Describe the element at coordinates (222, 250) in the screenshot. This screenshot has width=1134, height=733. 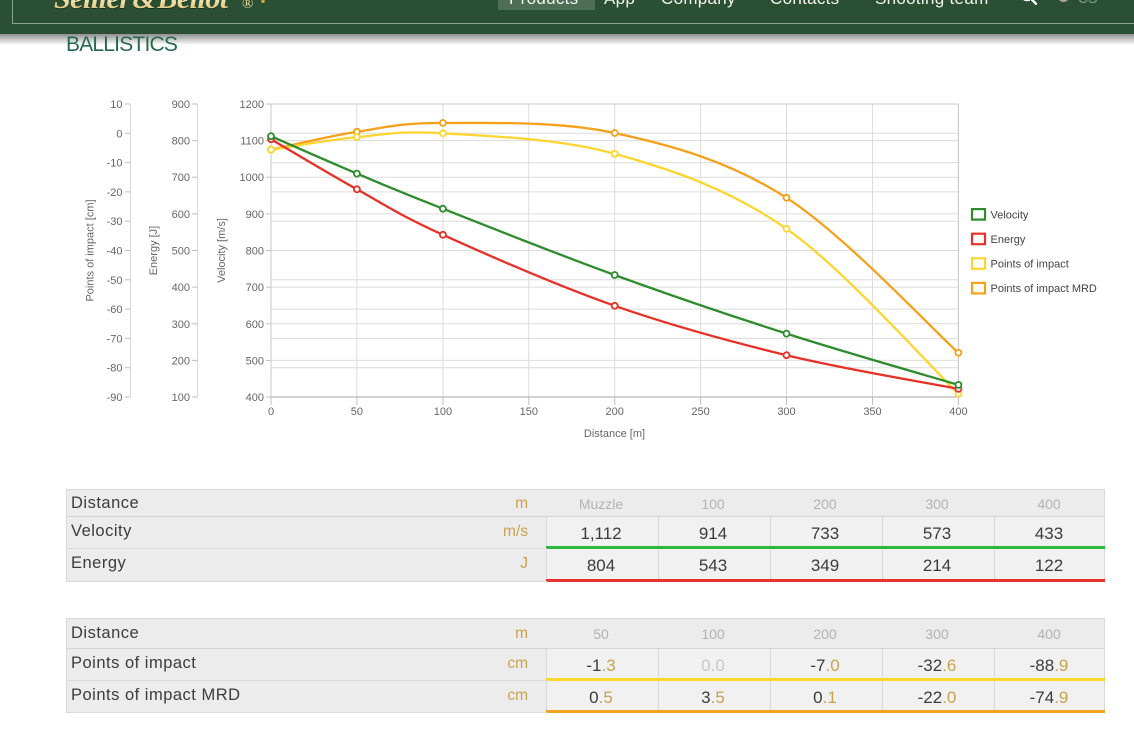
I see `svg-text: Velocity [m/s]` at that location.